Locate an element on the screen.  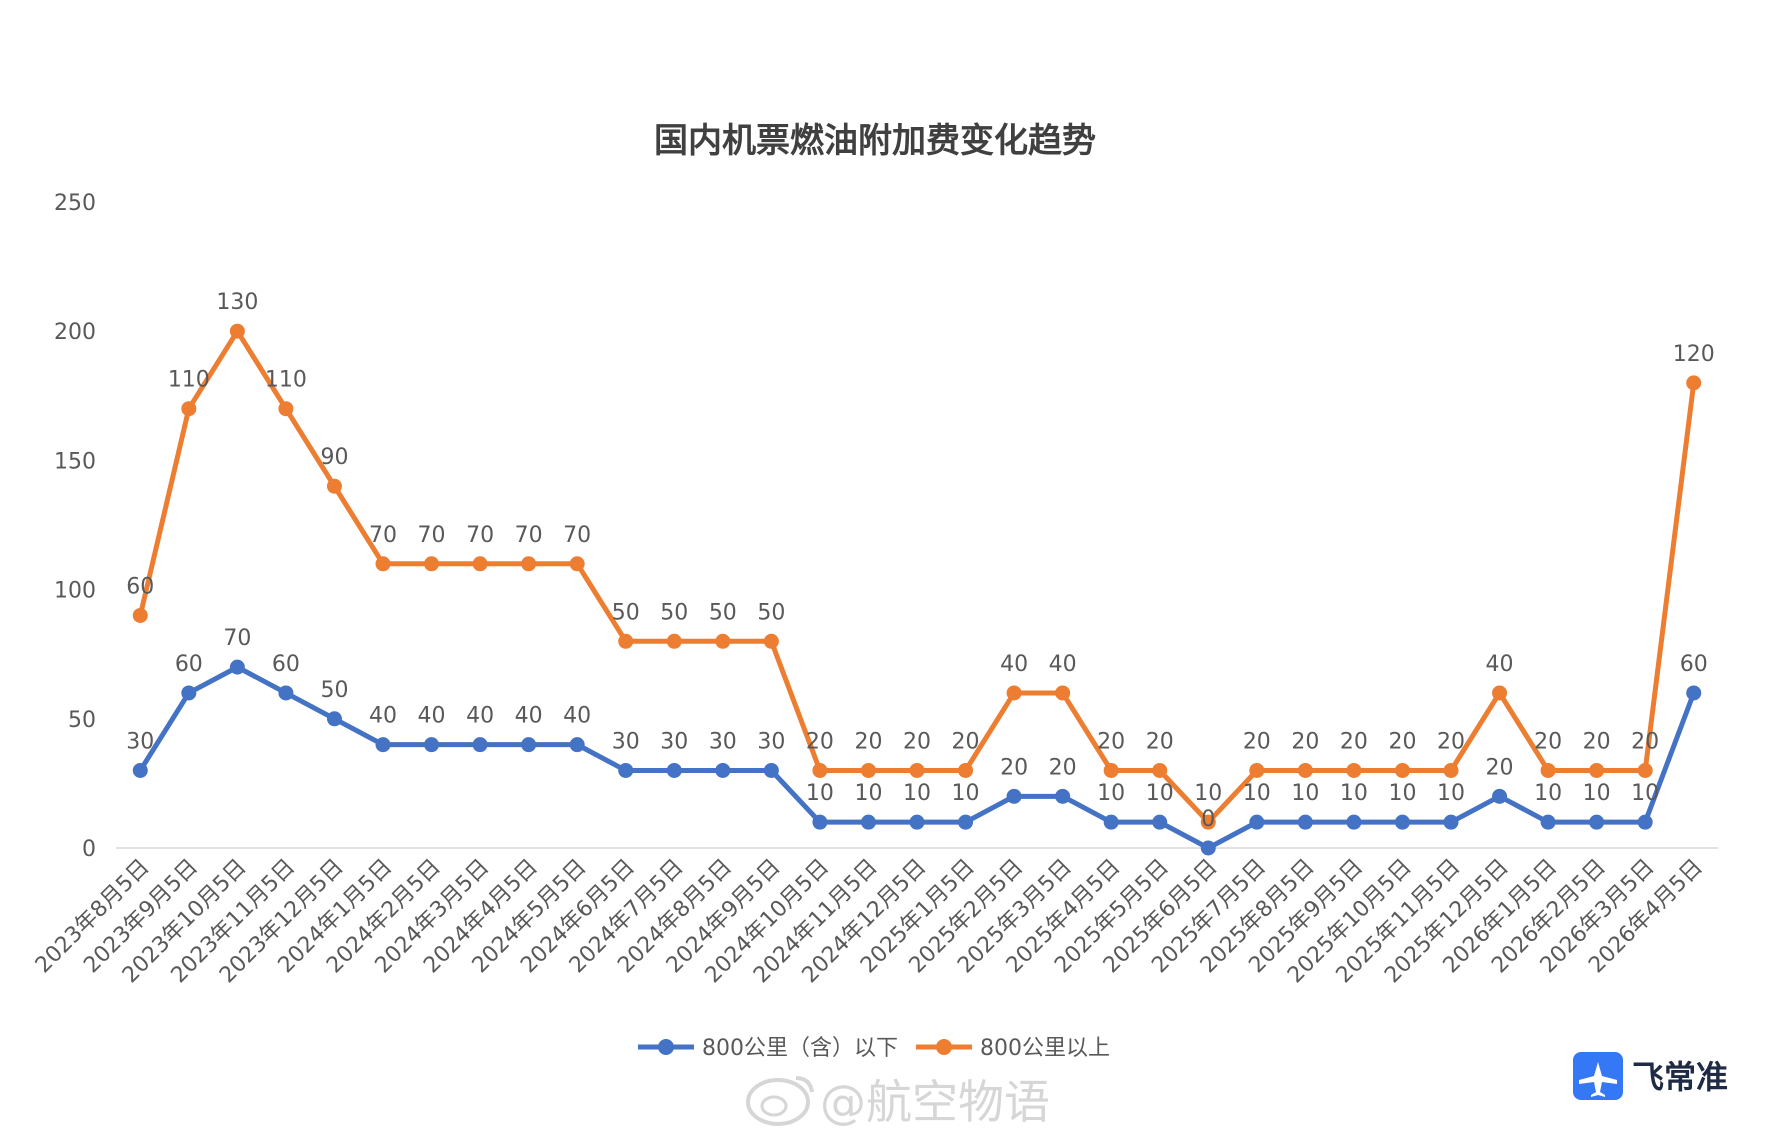
watermark-text: @航空物语 is located at coordinates (935, 1102).